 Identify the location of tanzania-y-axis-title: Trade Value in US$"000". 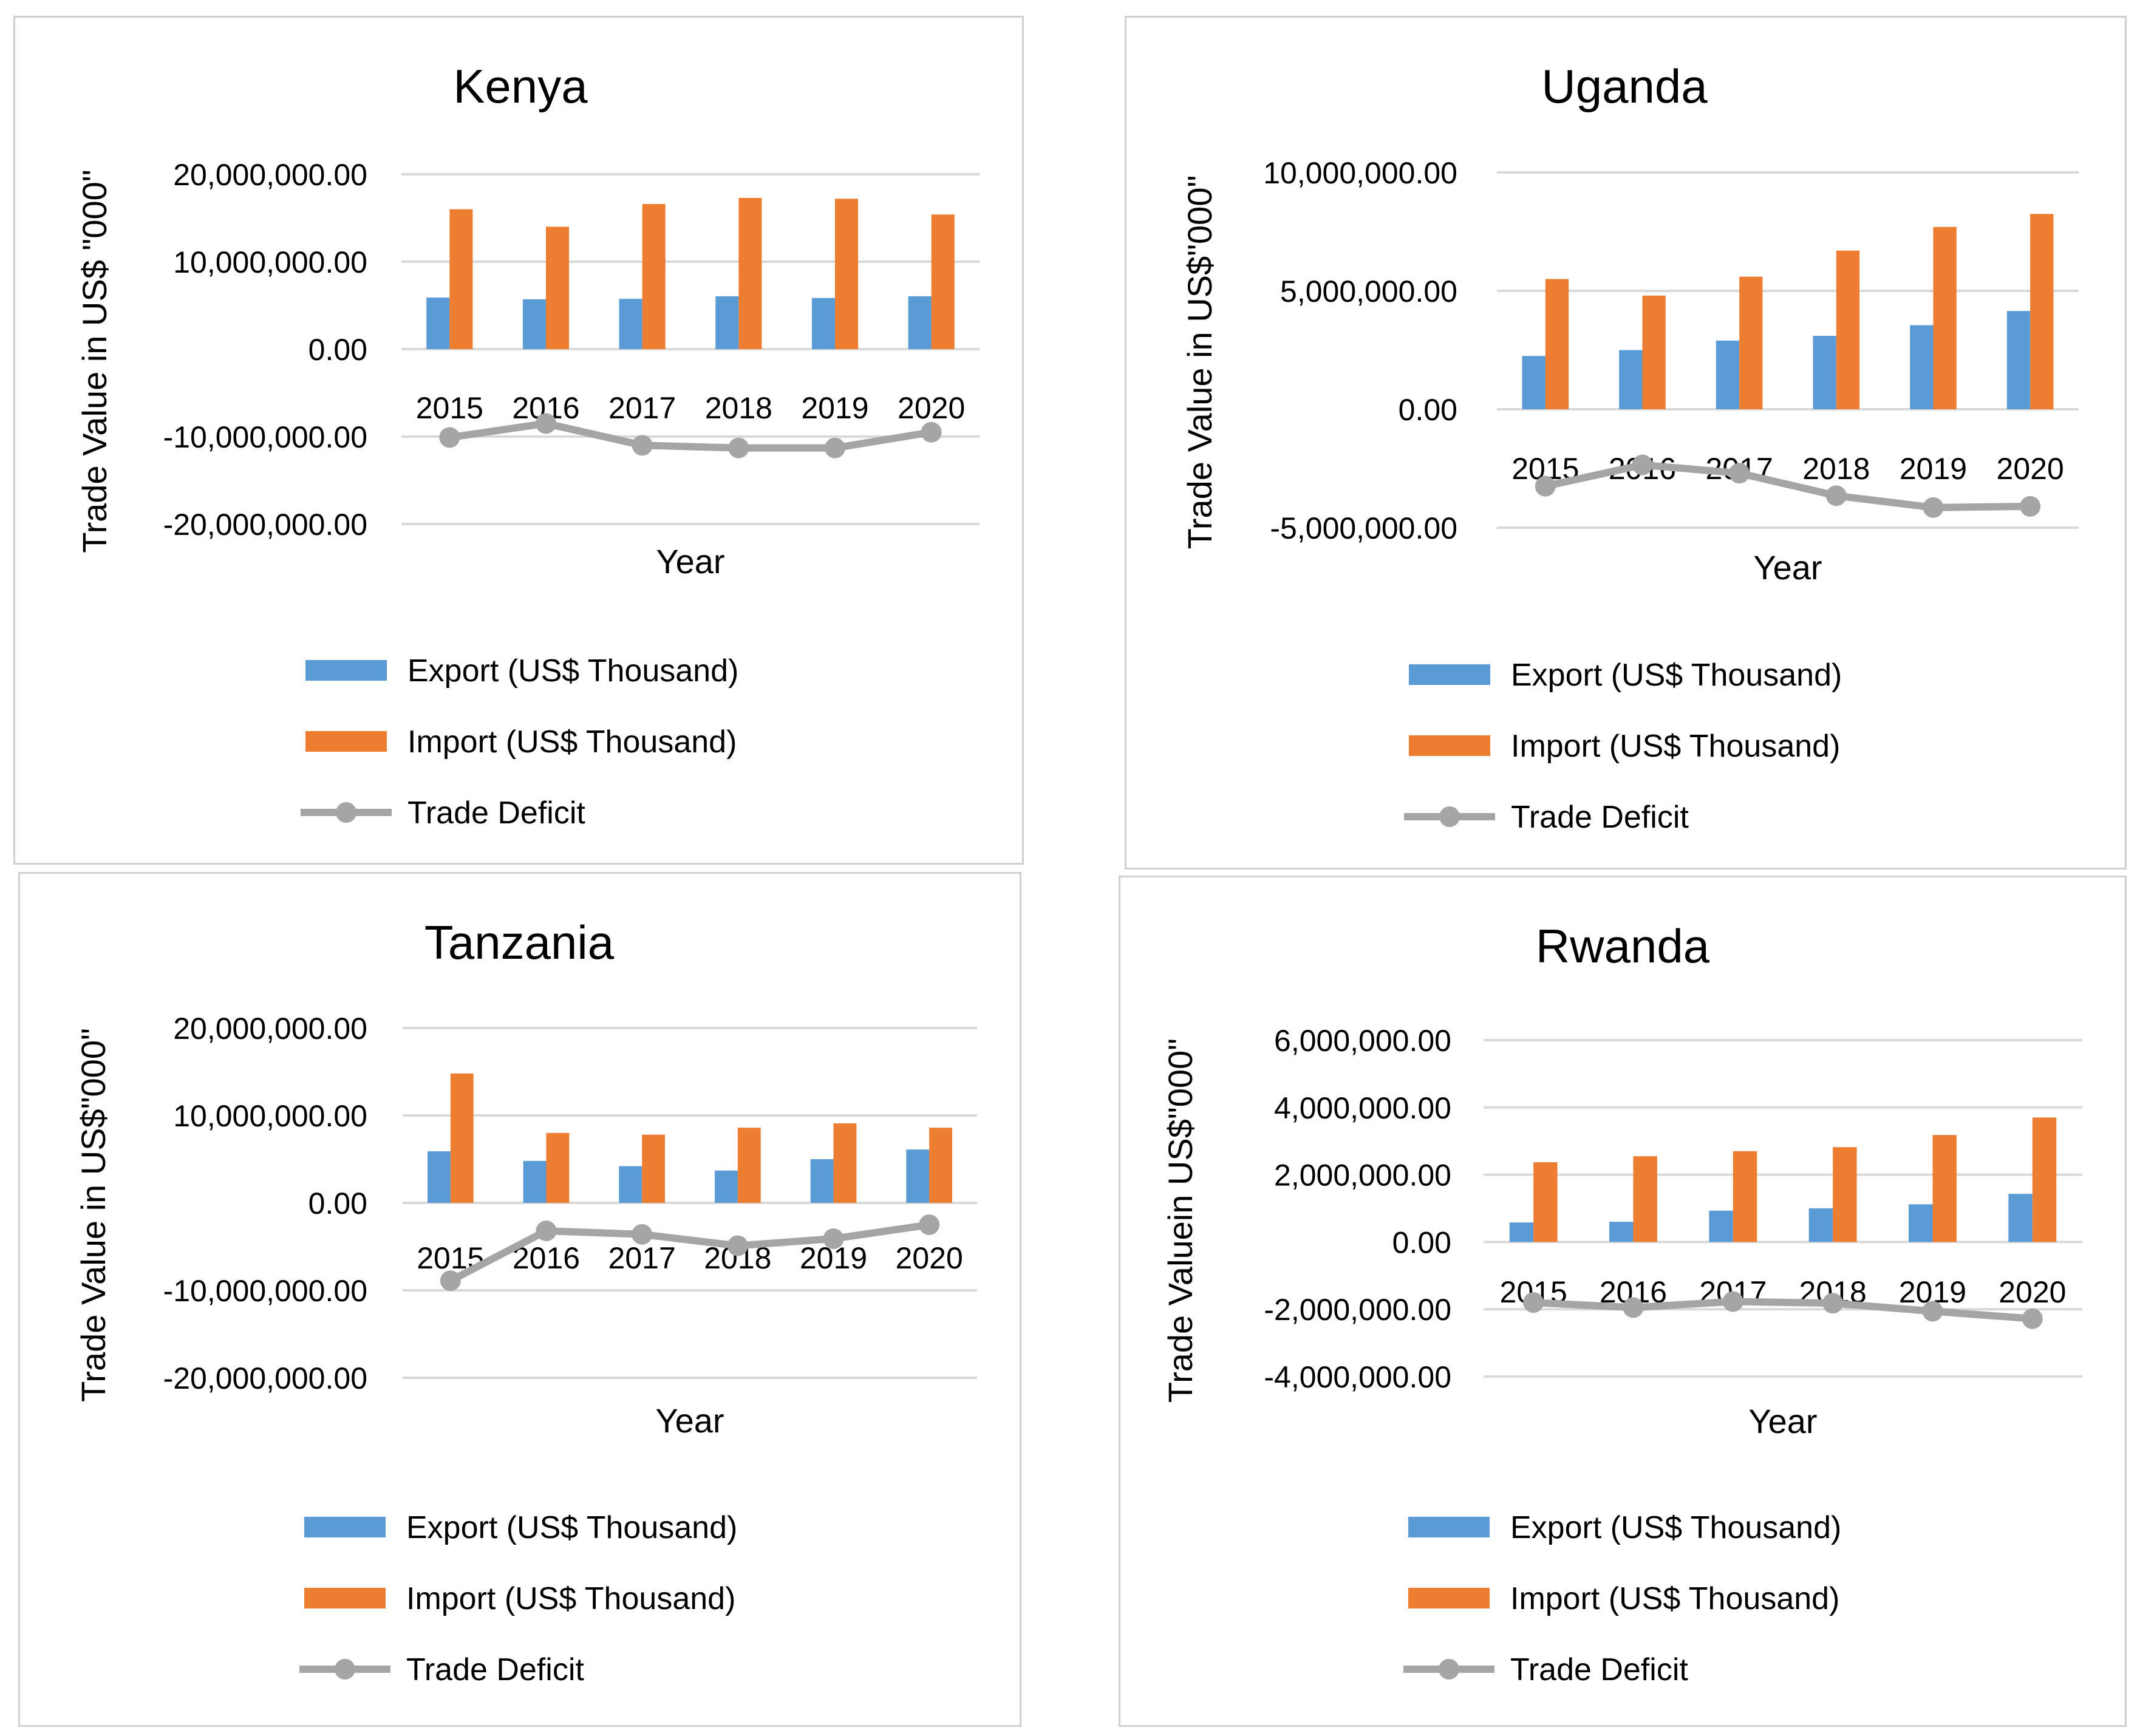
(93, 1215).